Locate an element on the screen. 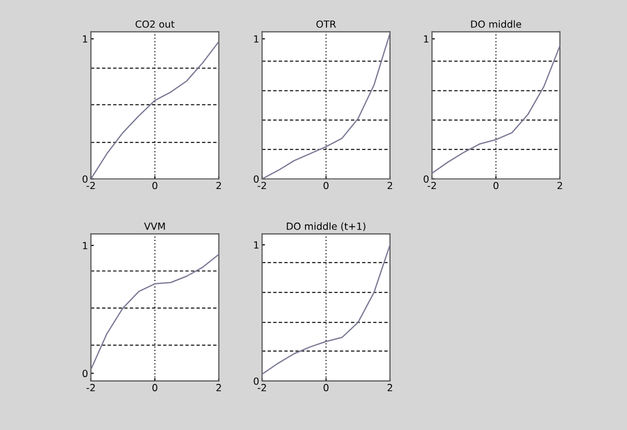 This screenshot has height=430, width=627. chart-title: DO middle (t+1) is located at coordinates (326, 227).